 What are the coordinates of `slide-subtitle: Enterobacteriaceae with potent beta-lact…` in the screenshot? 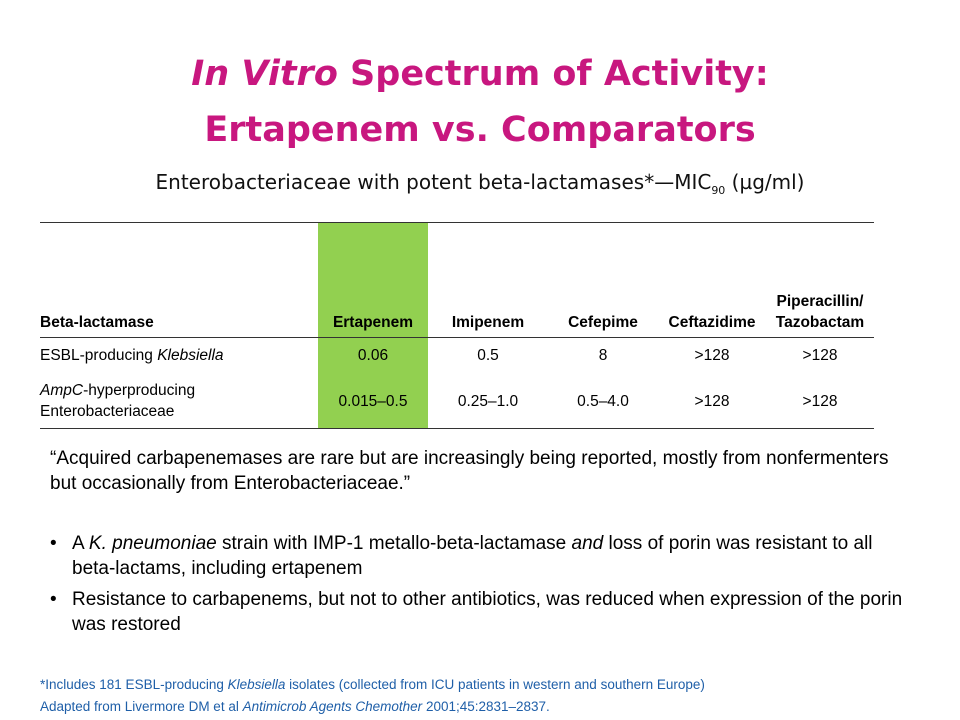 It's located at (480, 183).